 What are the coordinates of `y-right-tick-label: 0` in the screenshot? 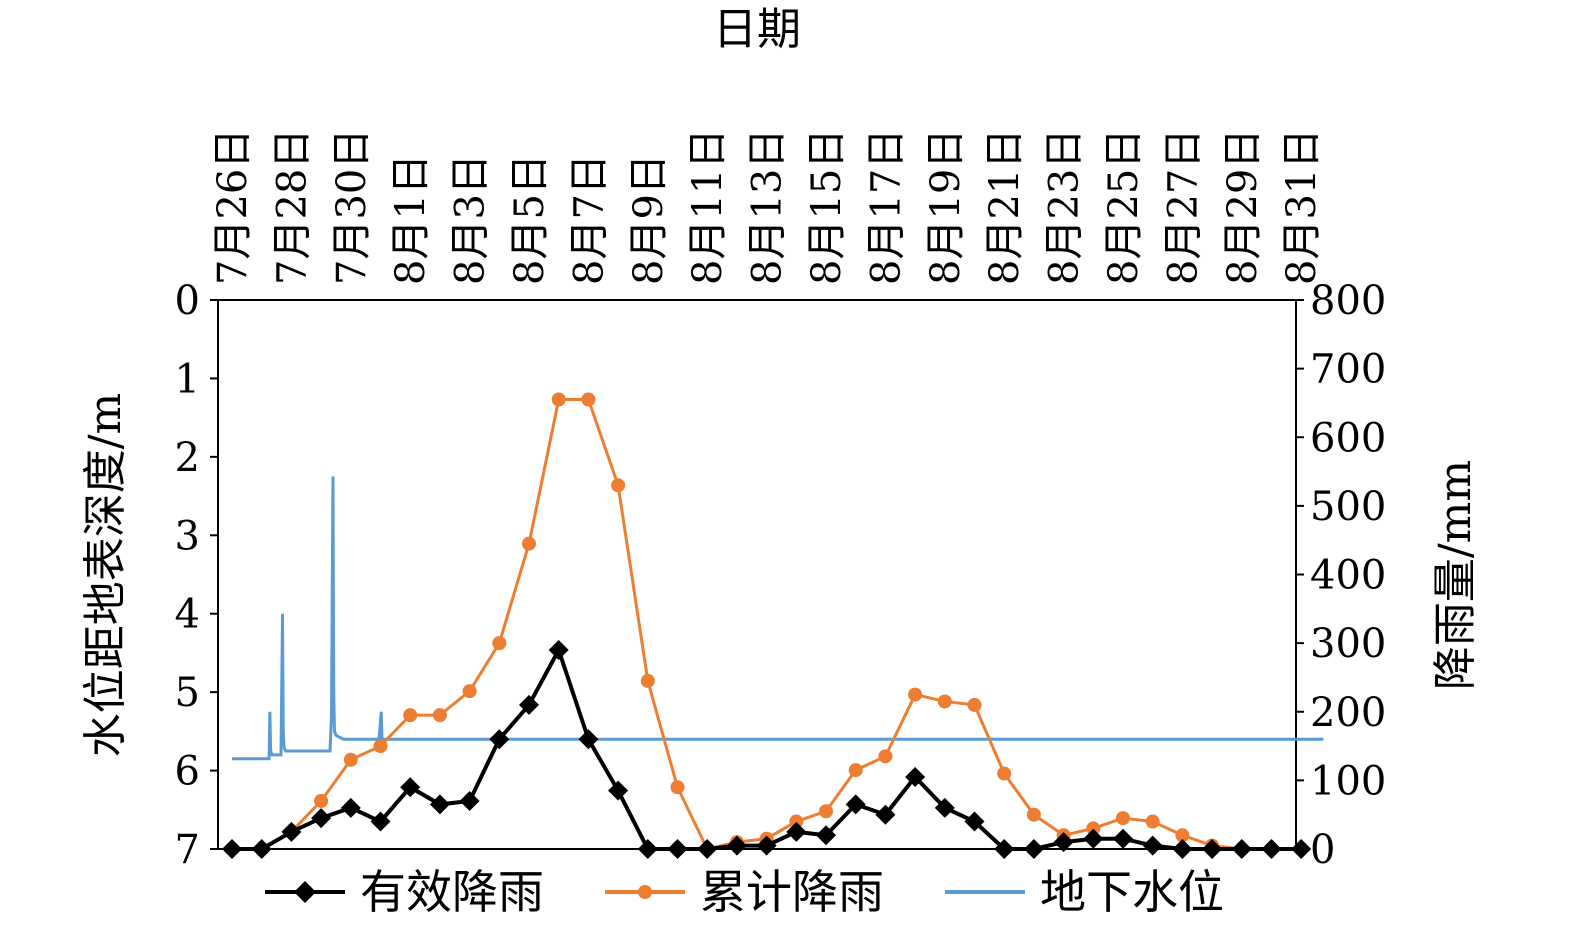 It's located at (1322, 850).